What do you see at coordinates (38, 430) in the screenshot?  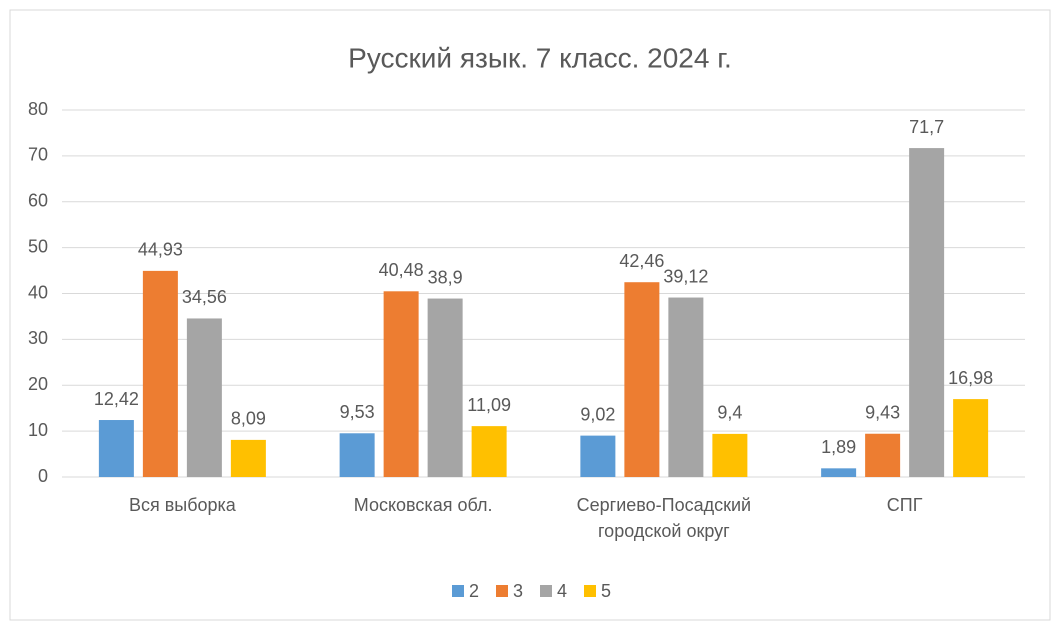 I see `y-tick-label: 10` at bounding box center [38, 430].